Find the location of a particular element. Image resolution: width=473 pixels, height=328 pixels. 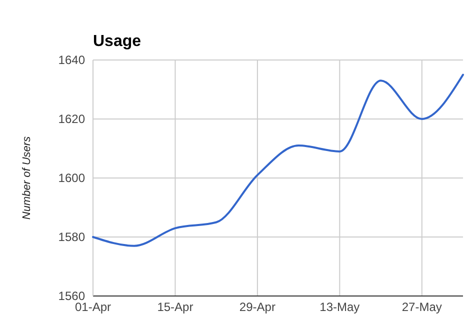

x-tick-label: 27-May is located at coordinates (422, 307).